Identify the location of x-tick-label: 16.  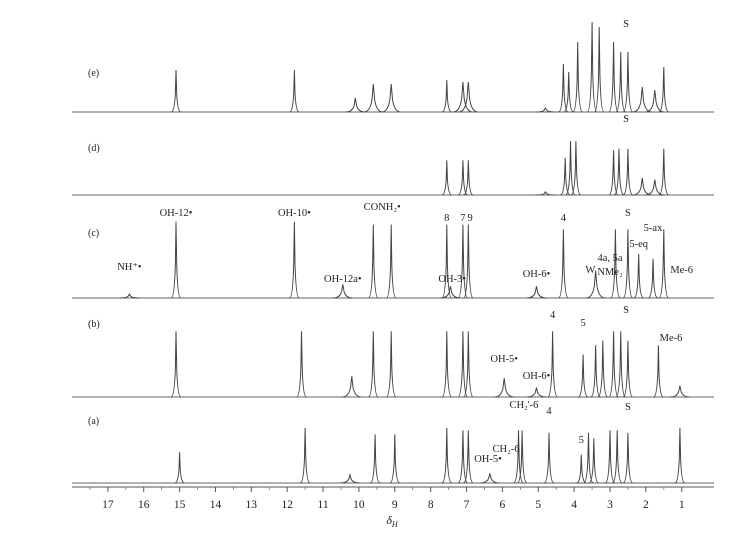
(144, 505).